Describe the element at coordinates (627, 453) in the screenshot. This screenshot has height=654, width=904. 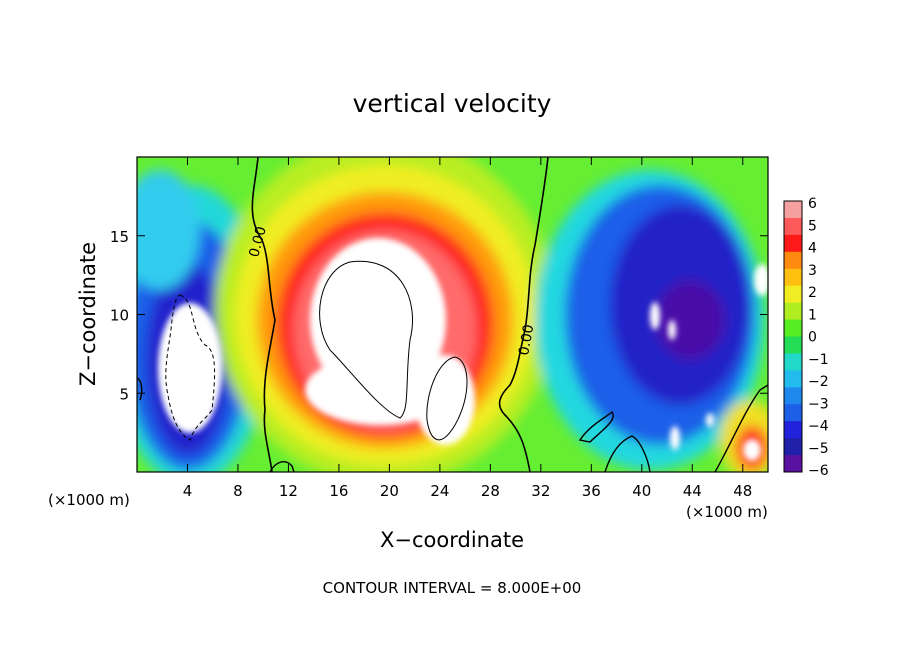
I see `contour-bottom-right` at that location.